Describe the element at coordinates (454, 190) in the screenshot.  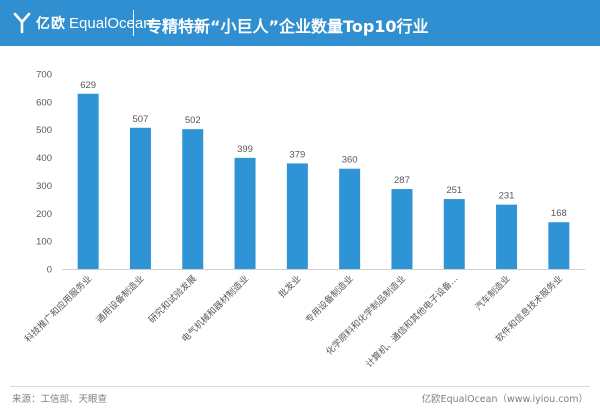
I see `value-label: 251` at that location.